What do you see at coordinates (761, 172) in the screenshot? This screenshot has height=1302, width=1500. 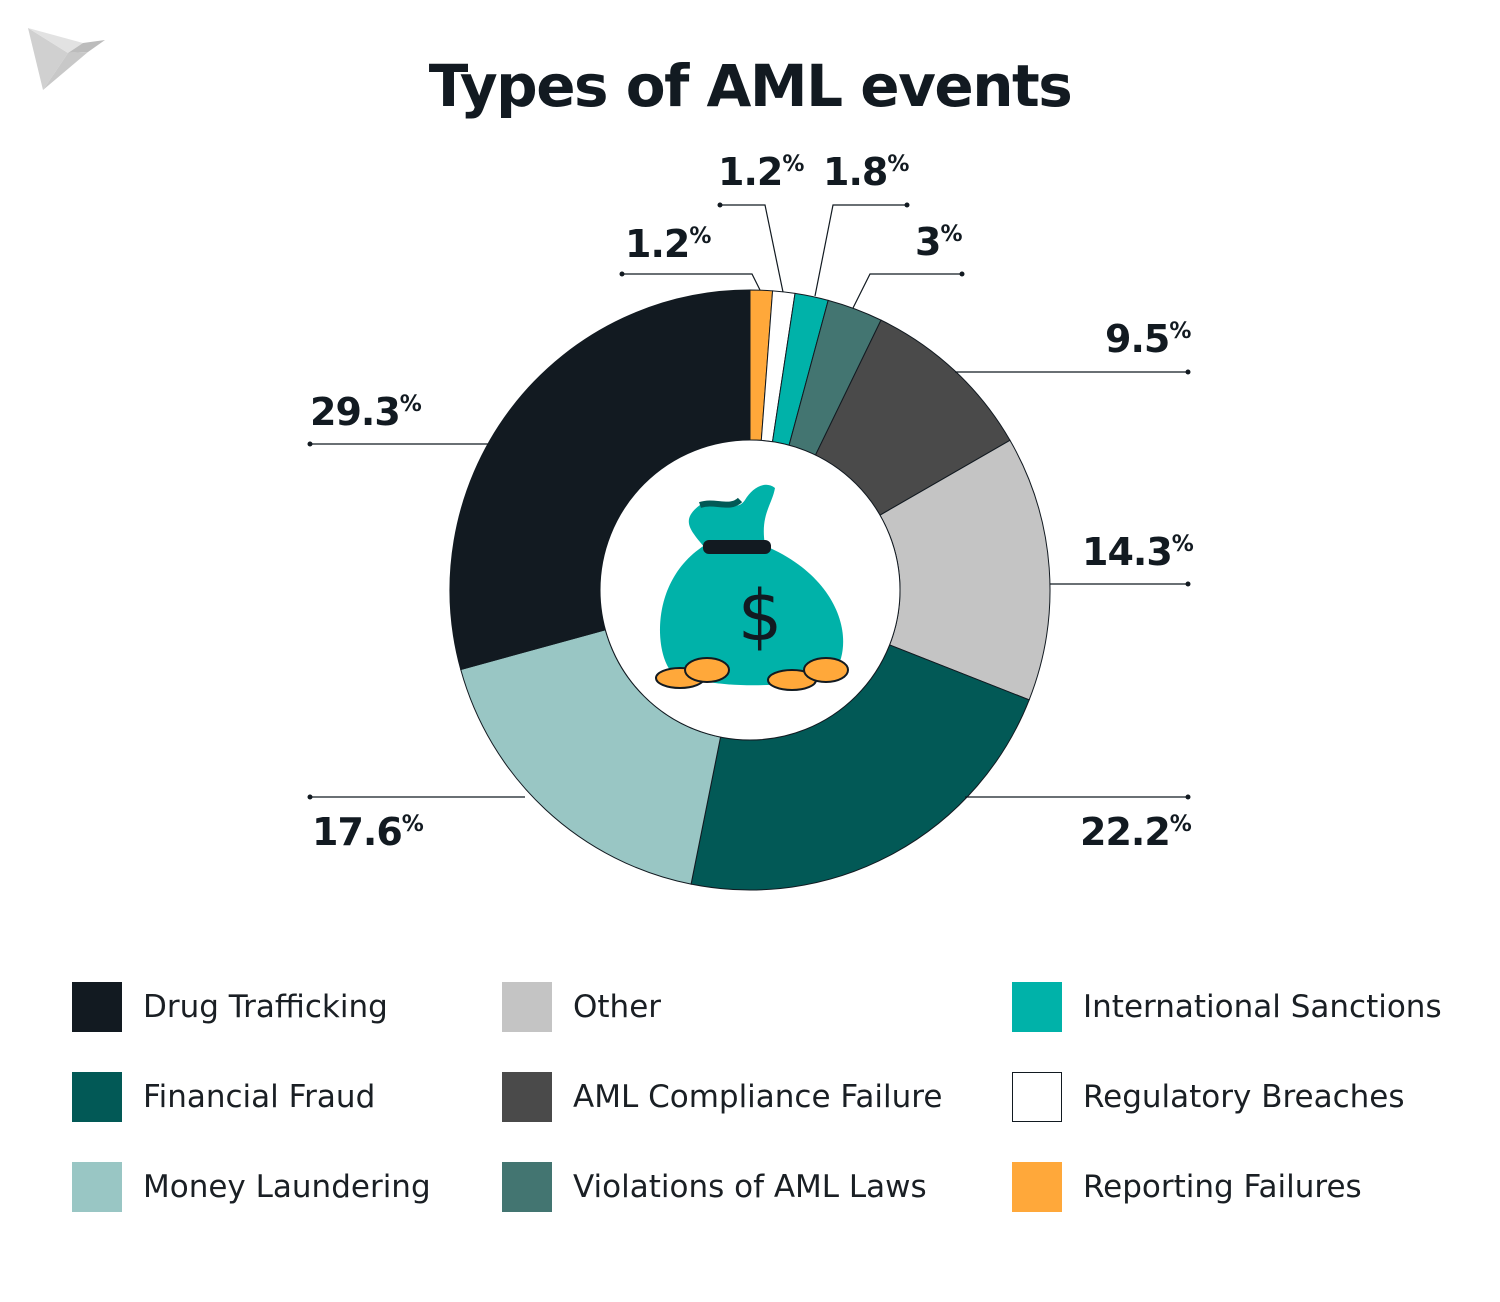 I see `data-label-regulatory-breaches: 1.2%` at bounding box center [761, 172].